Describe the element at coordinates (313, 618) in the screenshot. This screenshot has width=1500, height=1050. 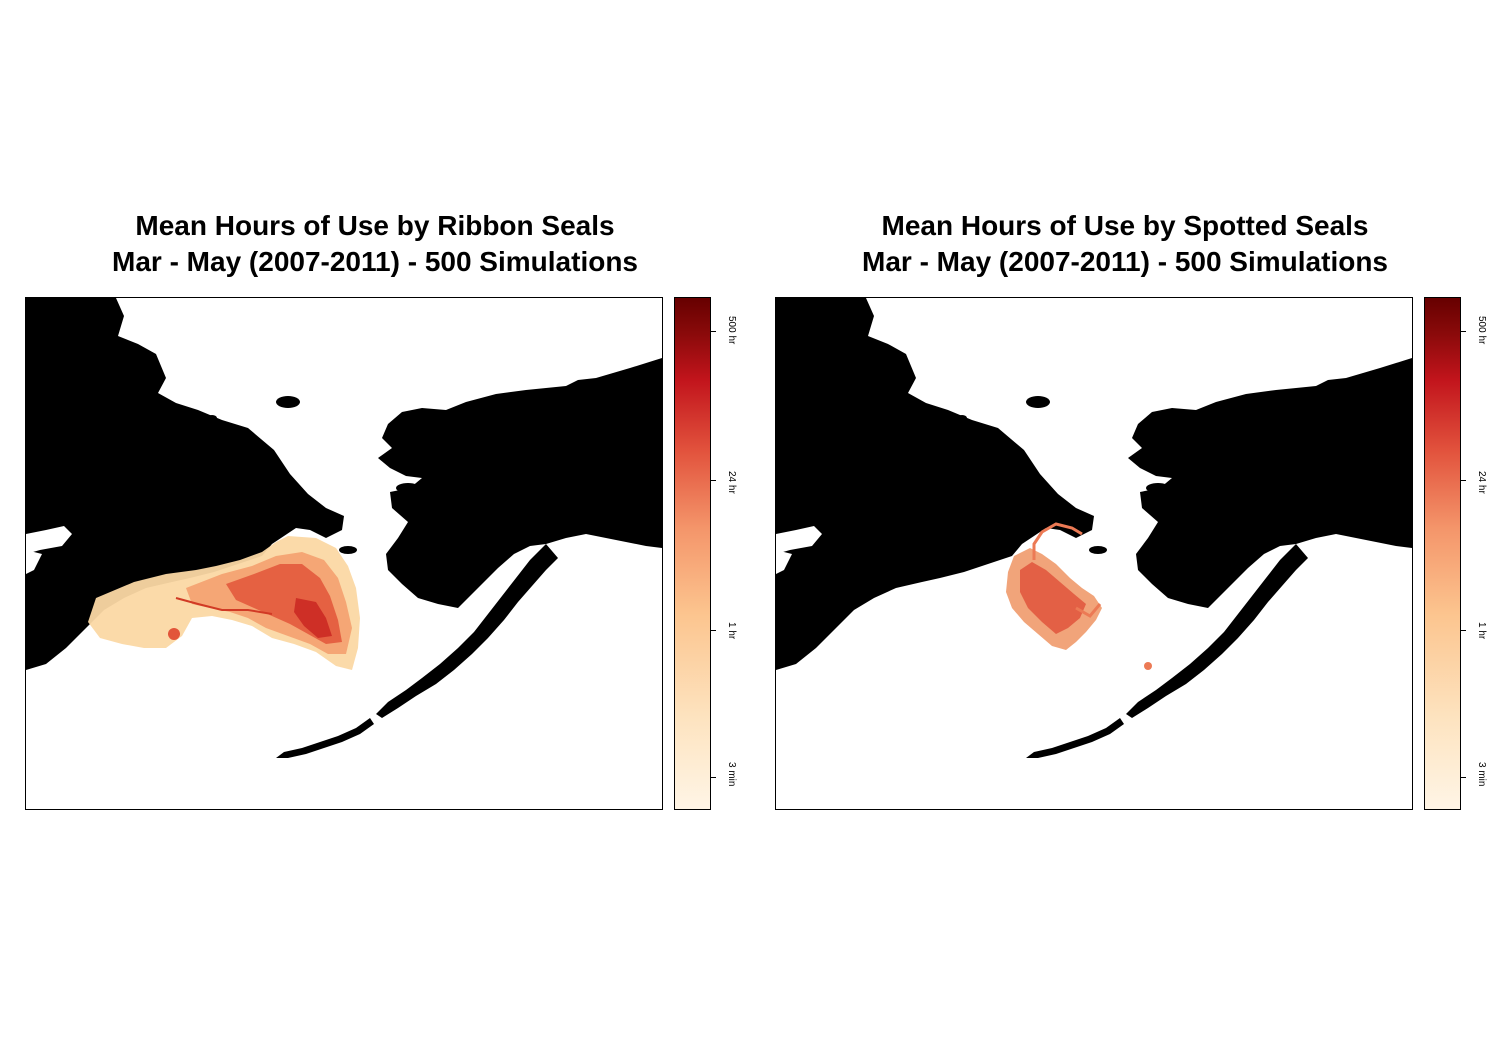
I see `use-region-peak` at that location.